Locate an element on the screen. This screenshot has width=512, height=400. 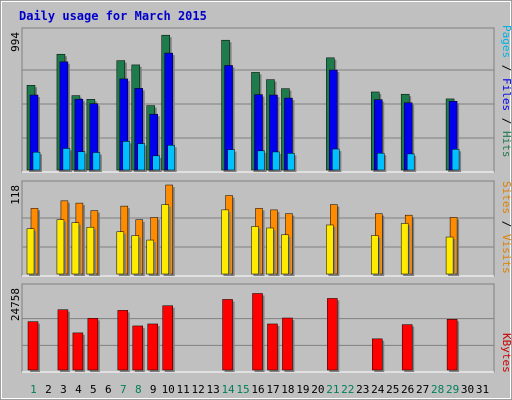
day-tick-label: 26 is located at coordinates (407, 389).